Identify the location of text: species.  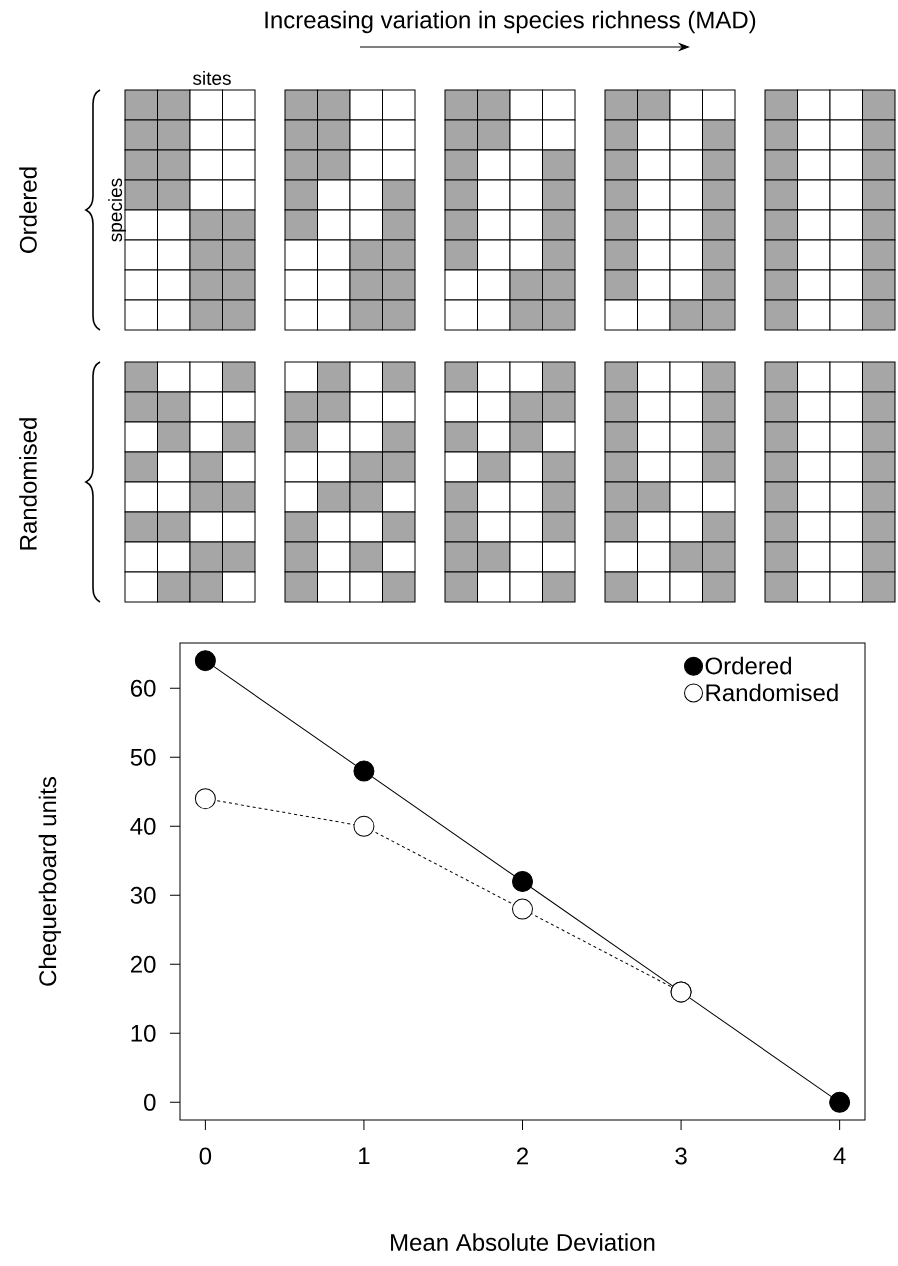
(117, 210).